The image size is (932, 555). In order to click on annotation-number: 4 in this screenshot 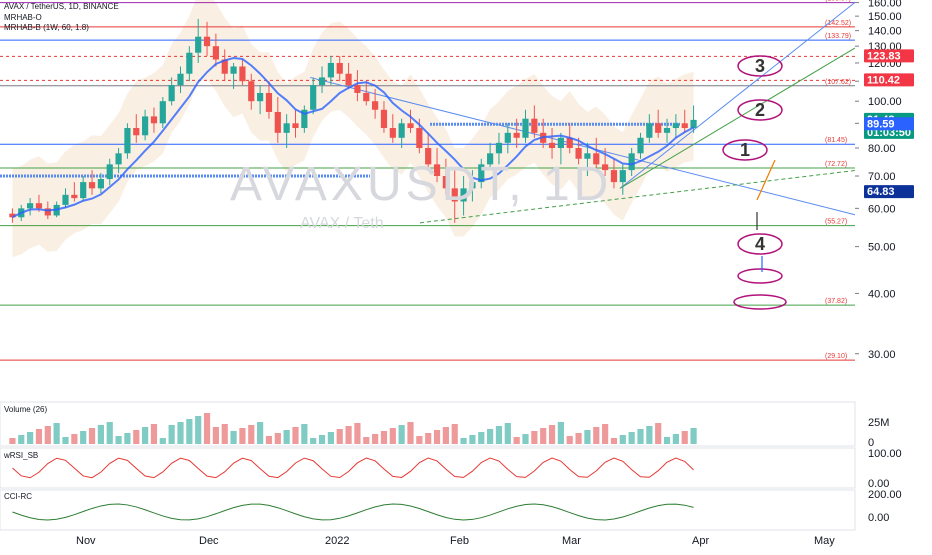, I will do `click(760, 244)`.